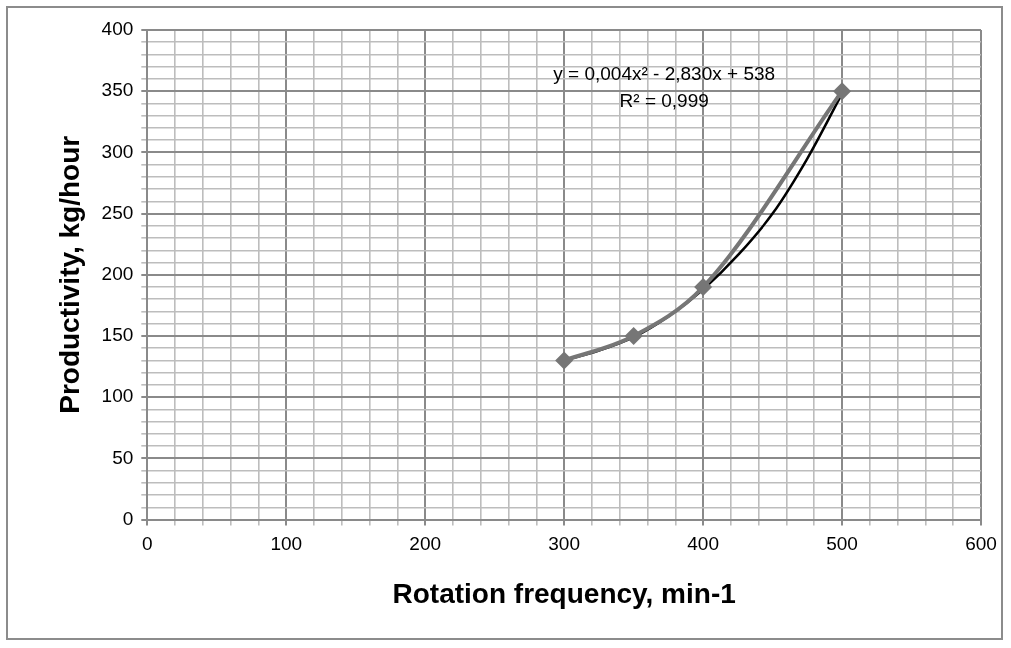  Describe the element at coordinates (128, 518) in the screenshot. I see `y-tick-label: 0` at that location.